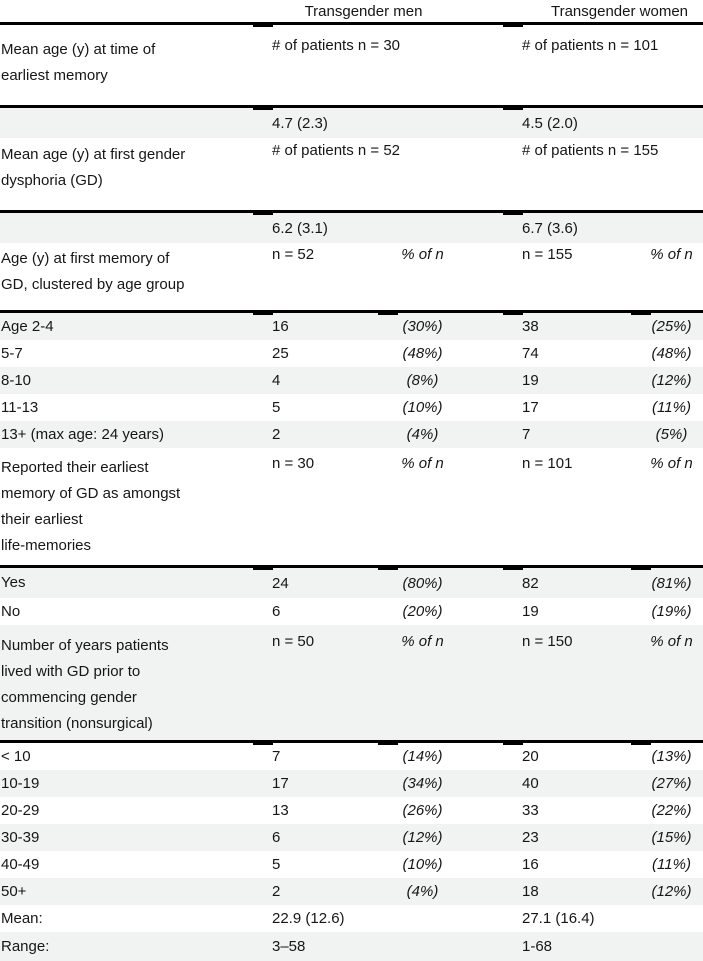 The height and width of the screenshot is (961, 703). Describe the element at coordinates (336, 150) in the screenshot. I see `tm-value: # of patients n = 52` at that location.